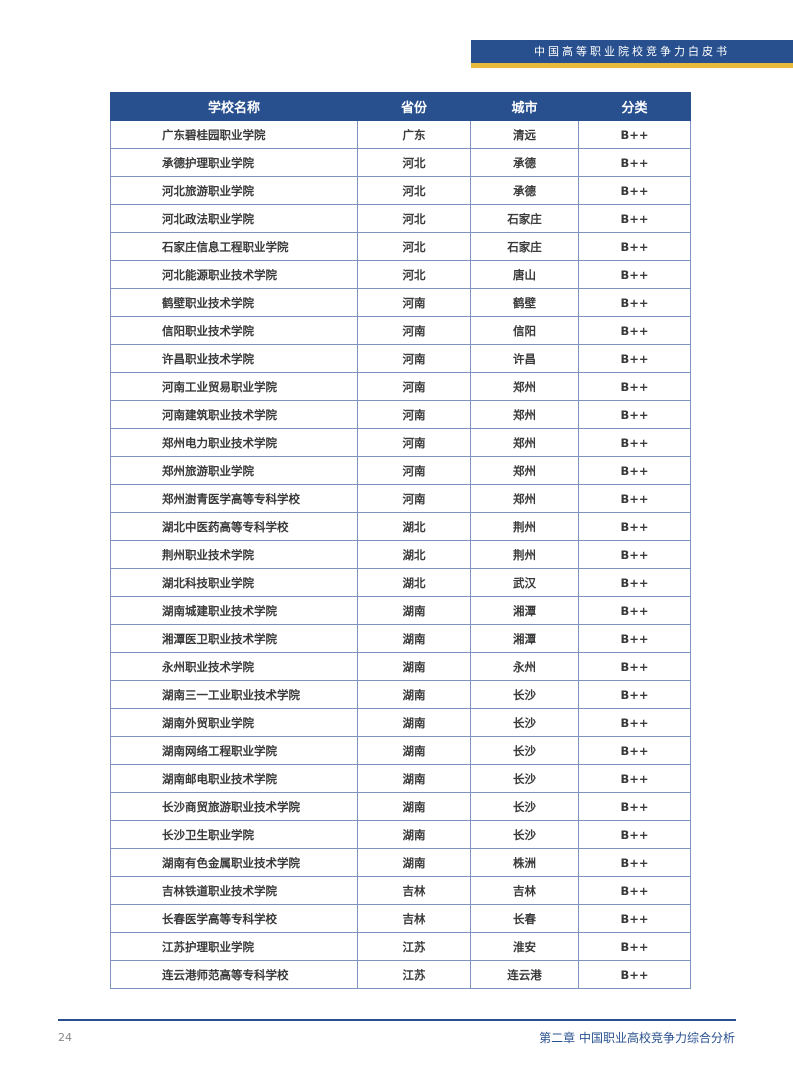 This screenshot has width=793, height=1077. I want to click on cell-school: 长沙商贸旅游职业技术学院, so click(234, 806).